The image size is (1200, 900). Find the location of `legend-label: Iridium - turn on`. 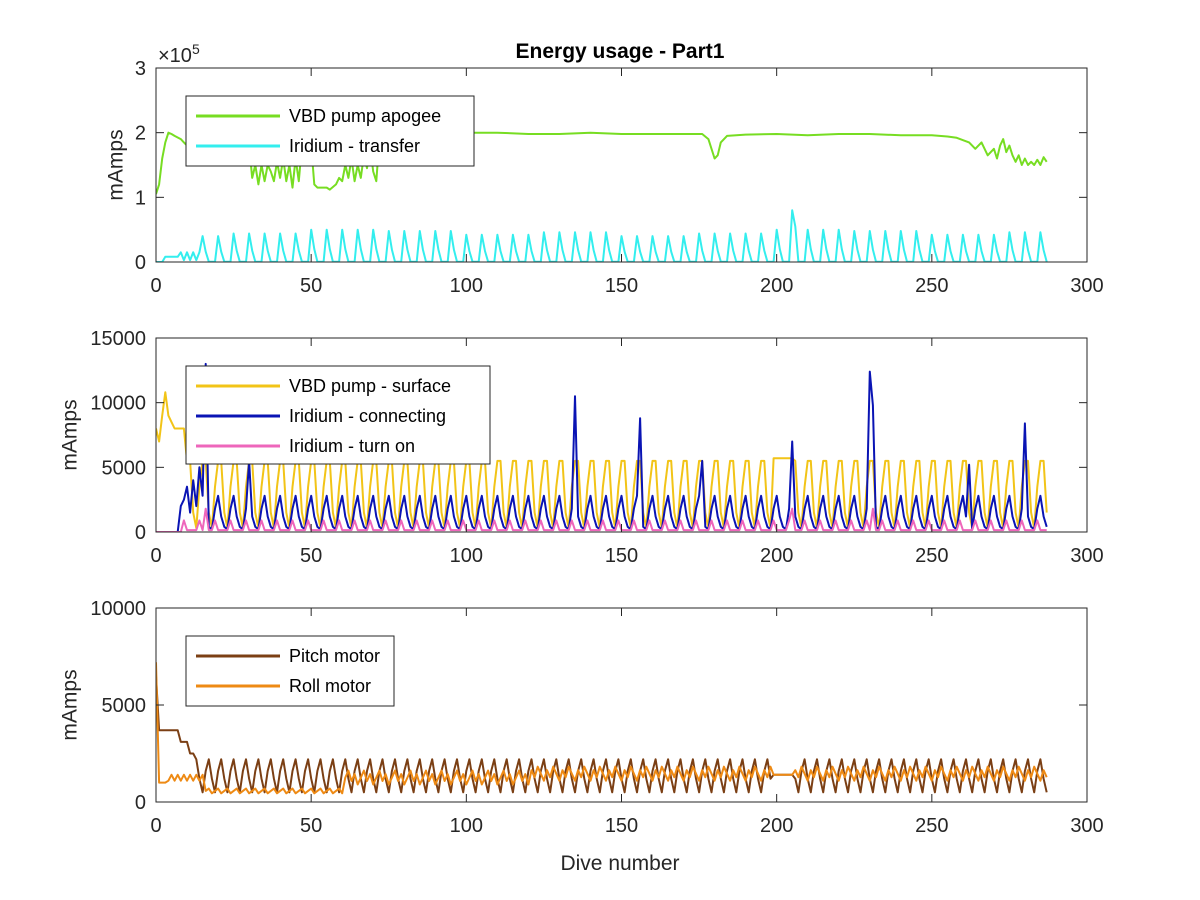

legend-label: Iridium - turn on is located at coordinates (352, 446).